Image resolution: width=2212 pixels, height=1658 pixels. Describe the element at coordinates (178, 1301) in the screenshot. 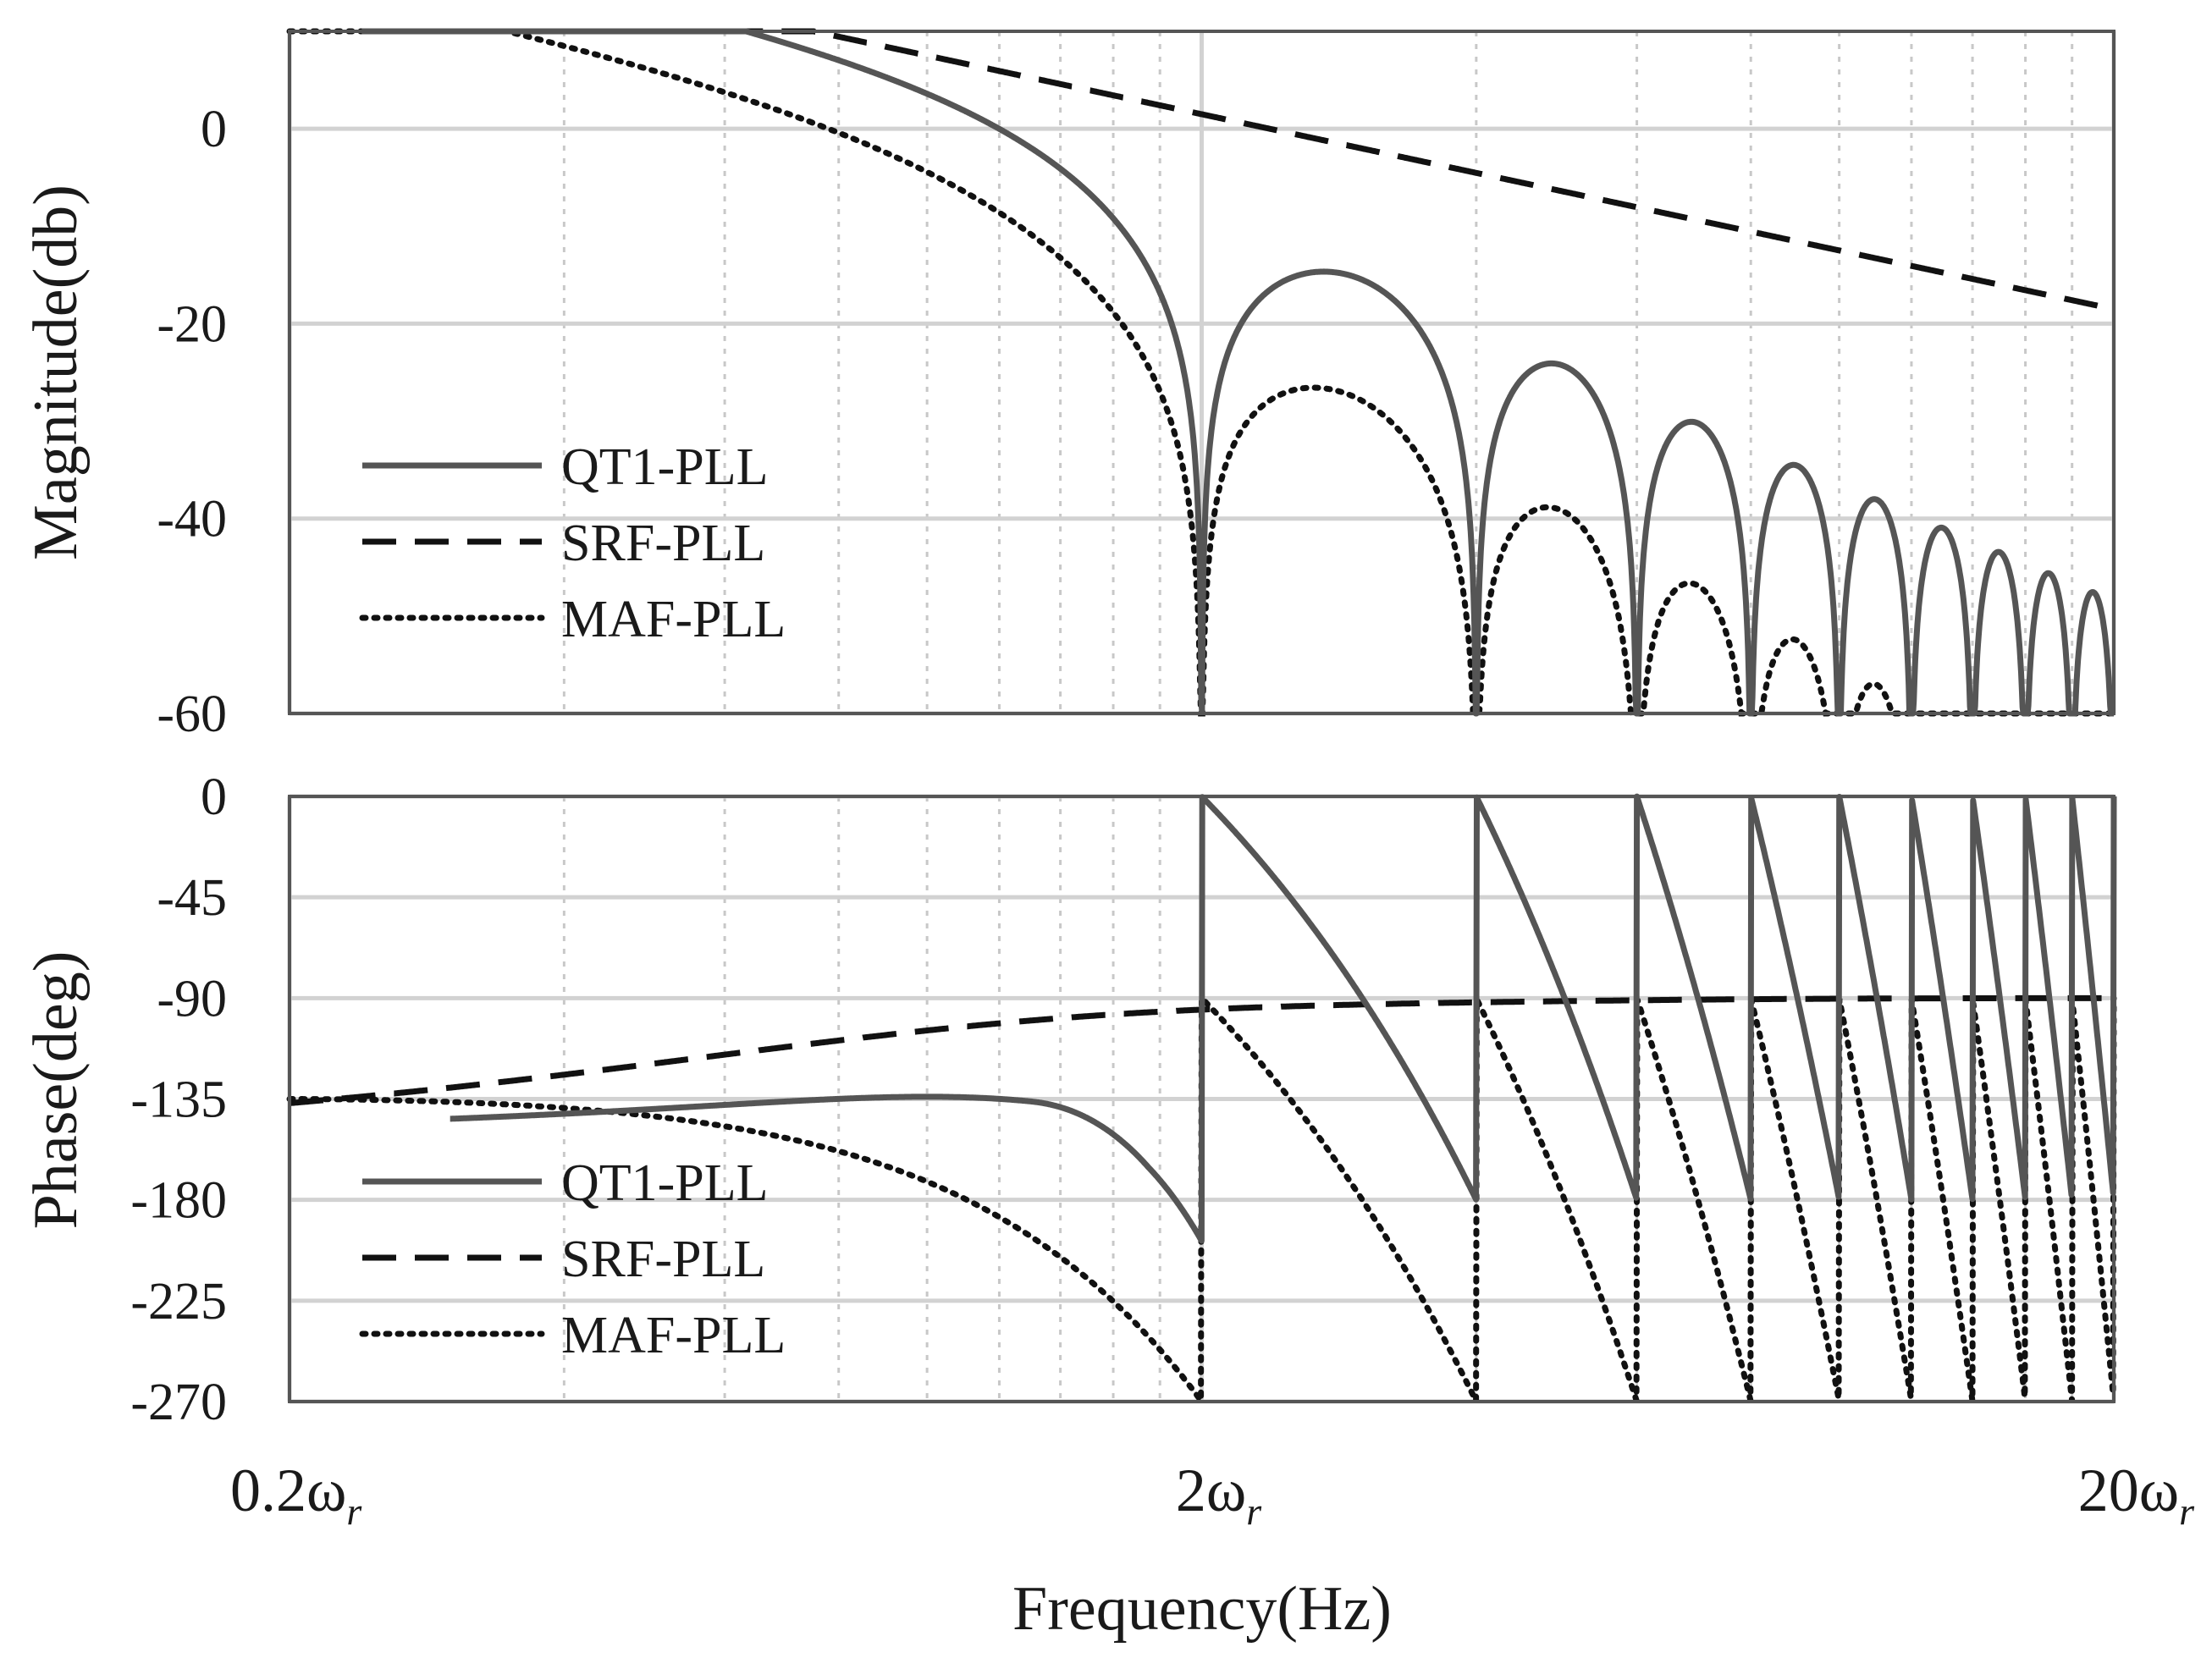

I see `y-tick-label: -225` at that location.